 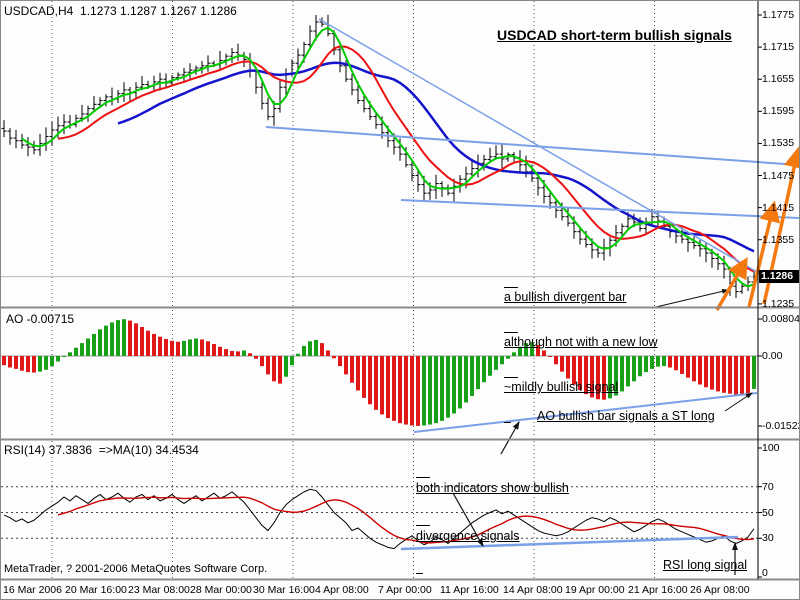 I want to click on current-price-tag: 1.1286, so click(x=779, y=276).